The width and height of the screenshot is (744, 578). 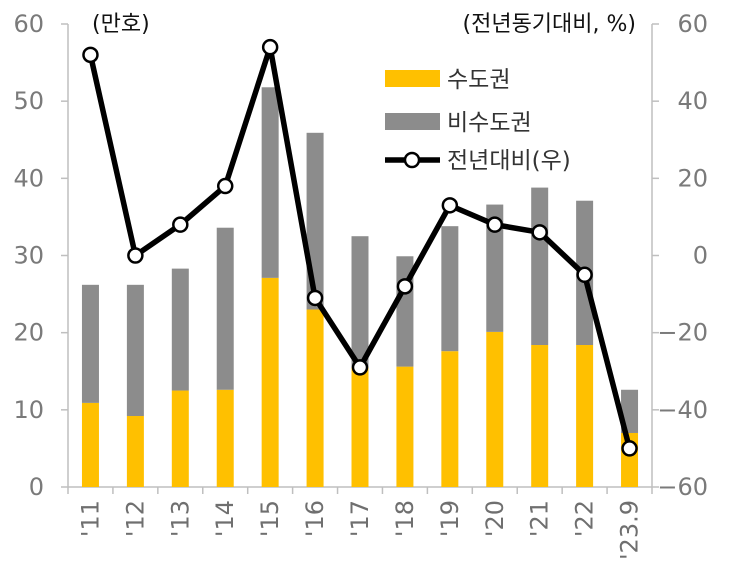 I want to click on x-tick-label: '16, so click(x=315, y=518).